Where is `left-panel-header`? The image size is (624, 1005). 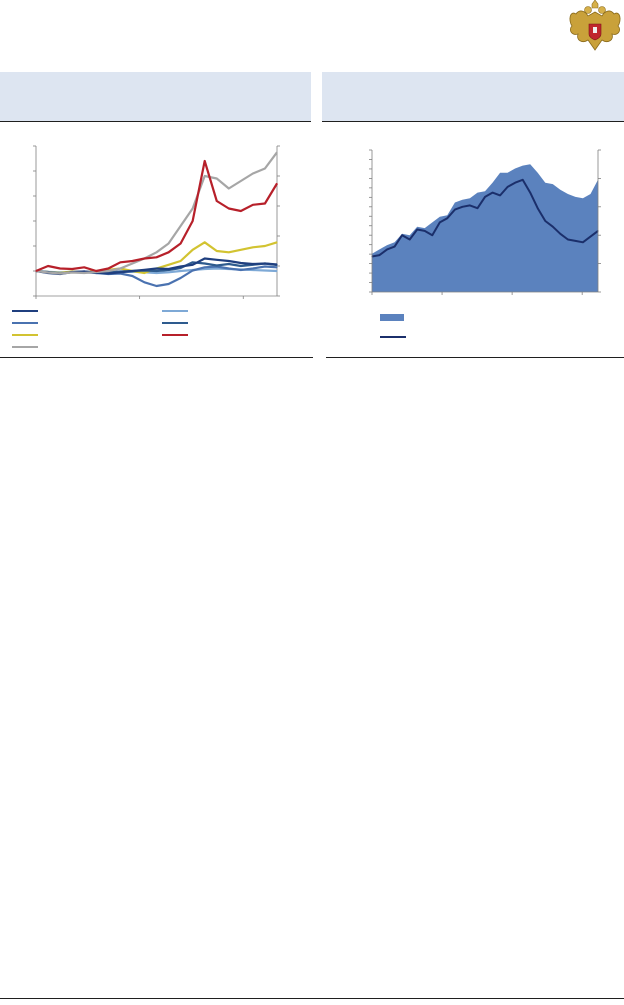
left-panel-header is located at coordinates (155, 97).